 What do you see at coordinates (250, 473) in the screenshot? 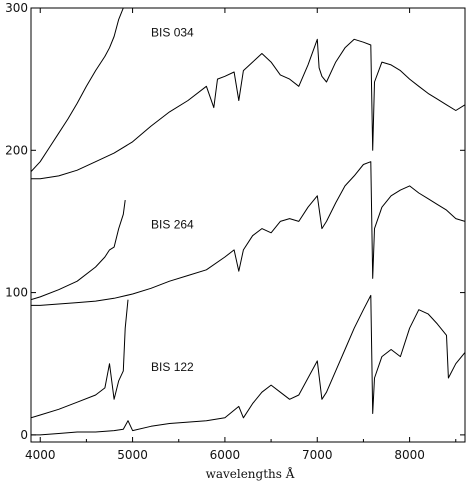
I see `x-axis-label: wavelengths Å` at bounding box center [250, 473].